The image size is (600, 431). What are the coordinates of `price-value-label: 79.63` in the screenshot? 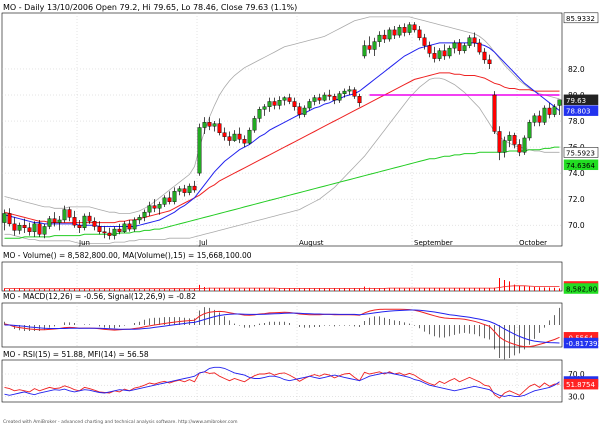 It's located at (576, 101).